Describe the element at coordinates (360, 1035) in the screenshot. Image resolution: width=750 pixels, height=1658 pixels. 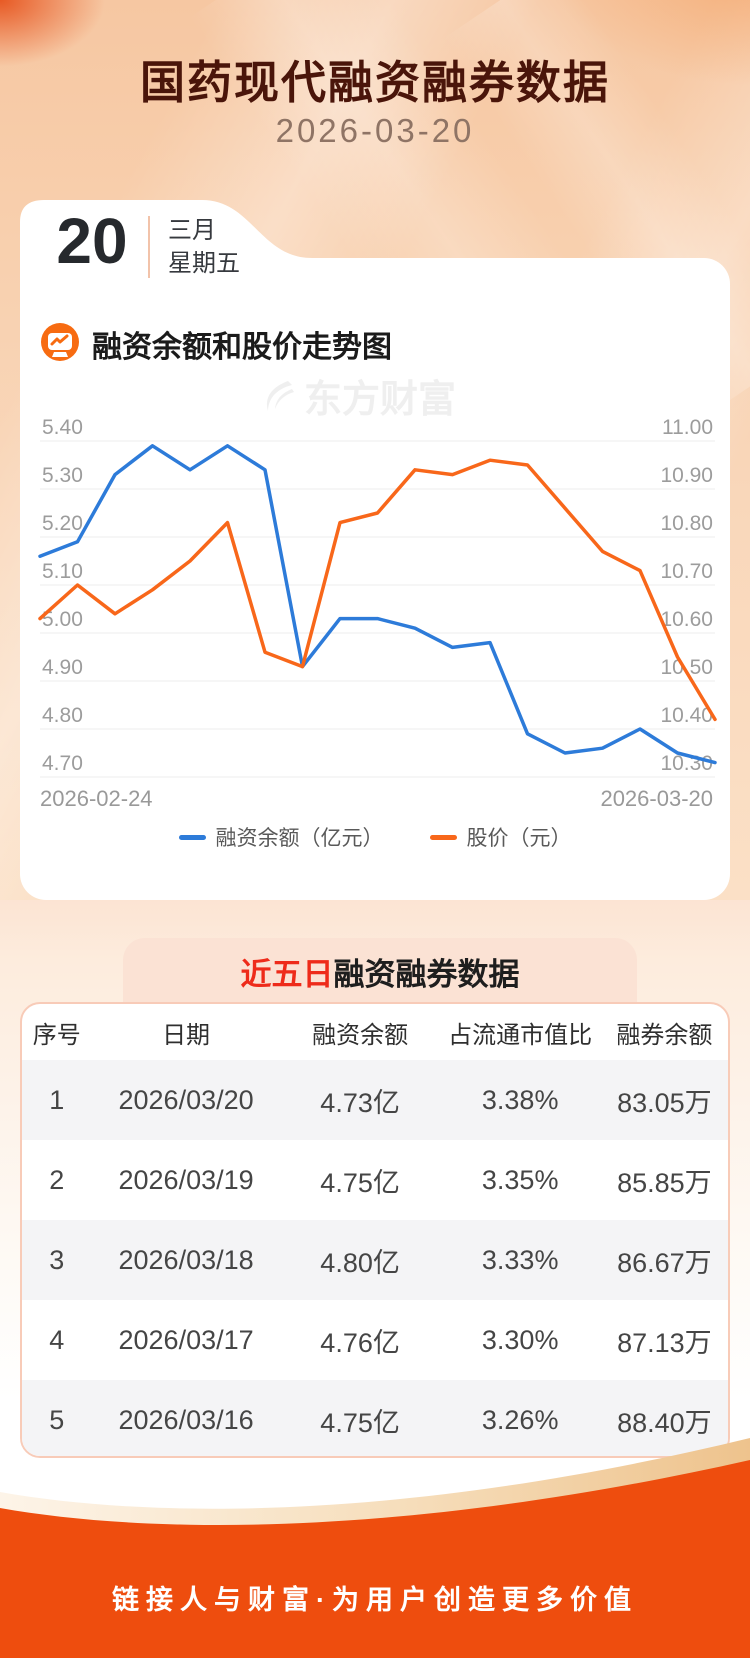
I see `column-header: 融资余额` at that location.